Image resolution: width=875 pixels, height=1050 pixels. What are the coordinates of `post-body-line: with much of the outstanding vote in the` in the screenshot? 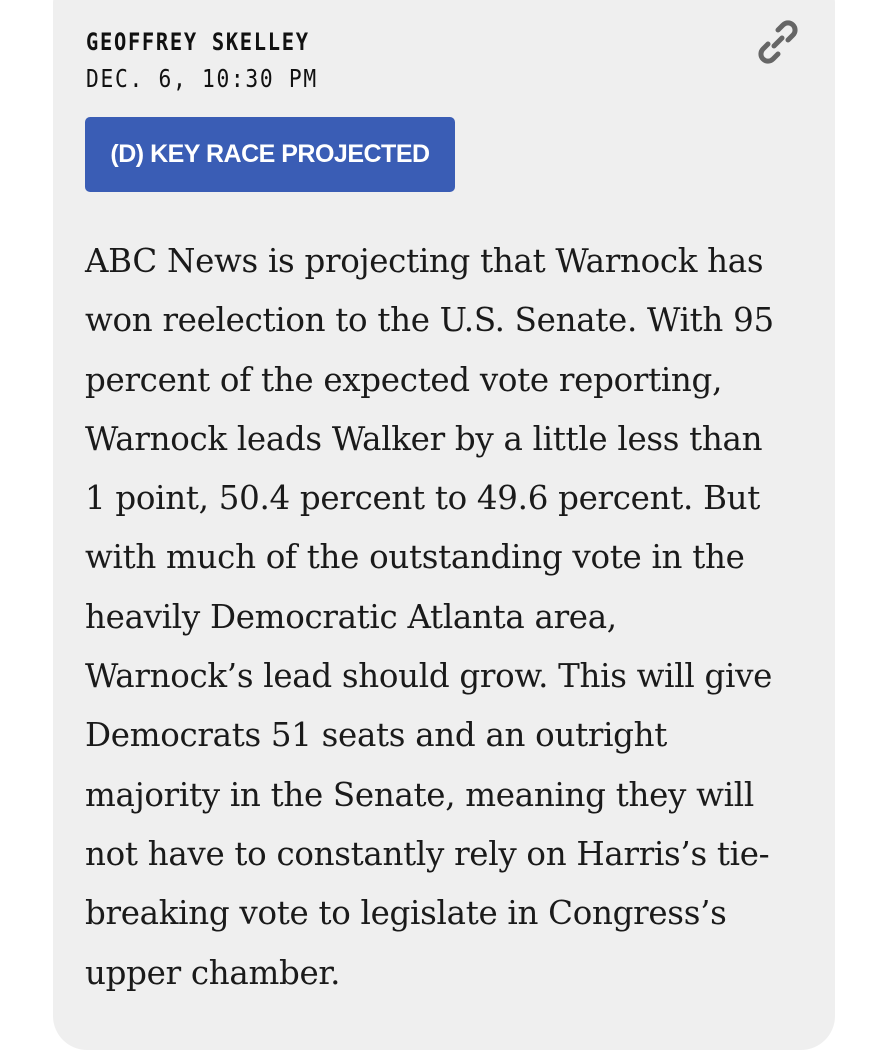 It's located at (415, 557).